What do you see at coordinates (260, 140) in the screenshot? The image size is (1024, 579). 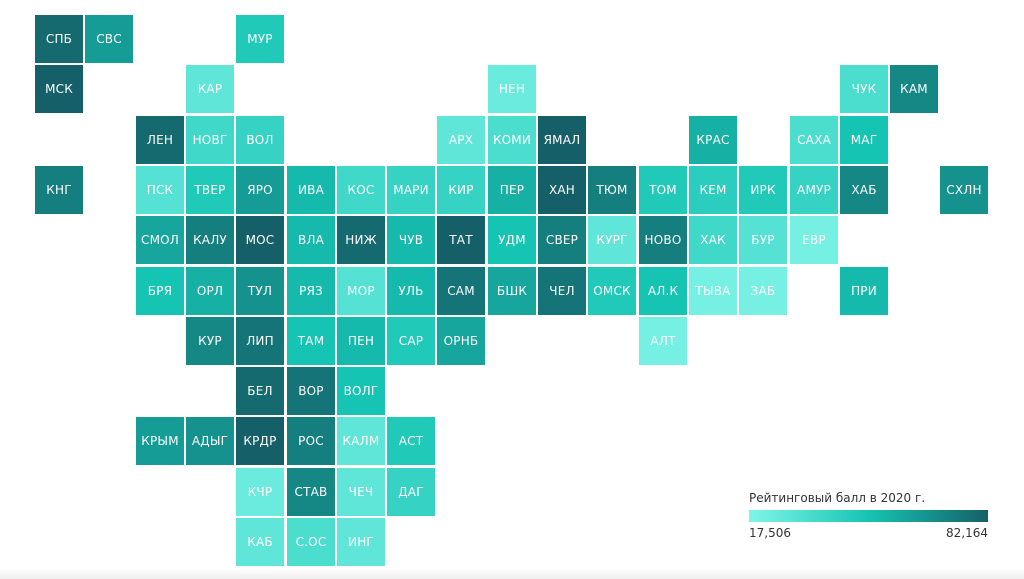 I see `region-tile: ВОЛ` at bounding box center [260, 140].